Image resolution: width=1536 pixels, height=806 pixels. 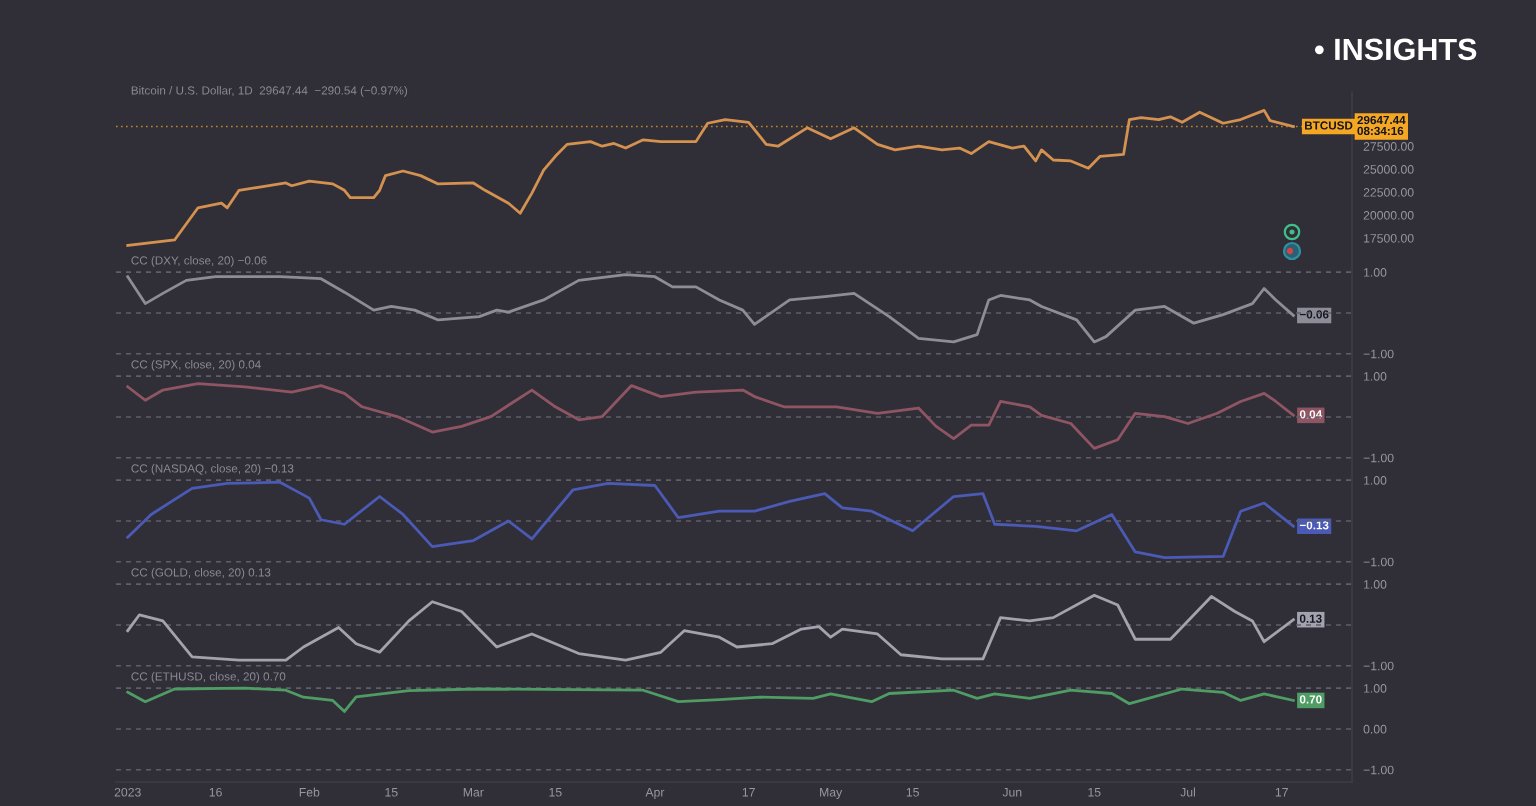 I want to click on text: • INSIGHTS, so click(x=1395, y=49).